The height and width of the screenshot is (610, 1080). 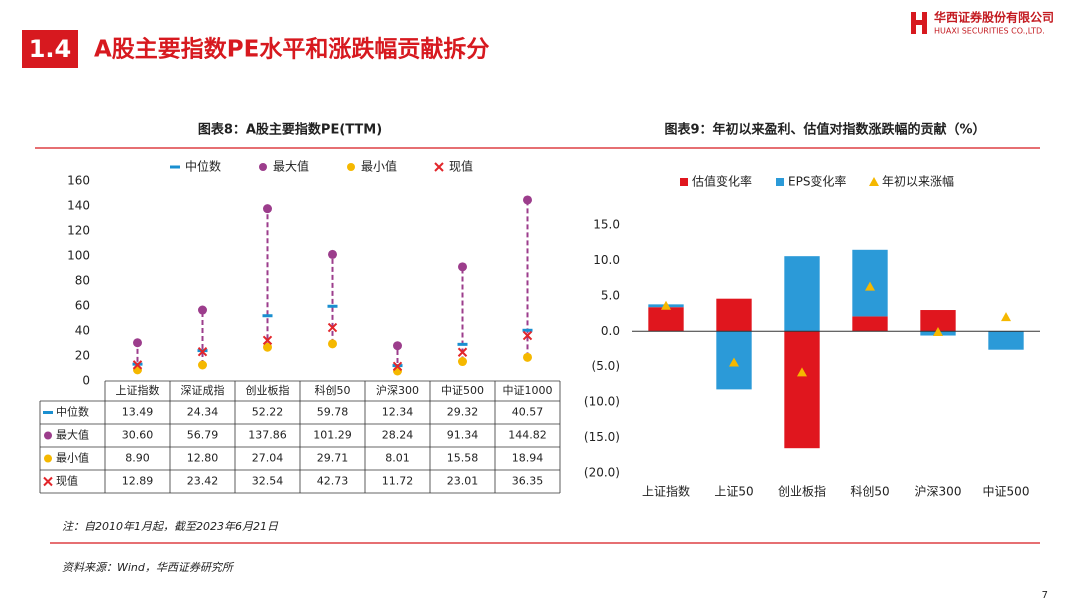 I want to click on table-cell: 28.24, so click(x=398, y=435).